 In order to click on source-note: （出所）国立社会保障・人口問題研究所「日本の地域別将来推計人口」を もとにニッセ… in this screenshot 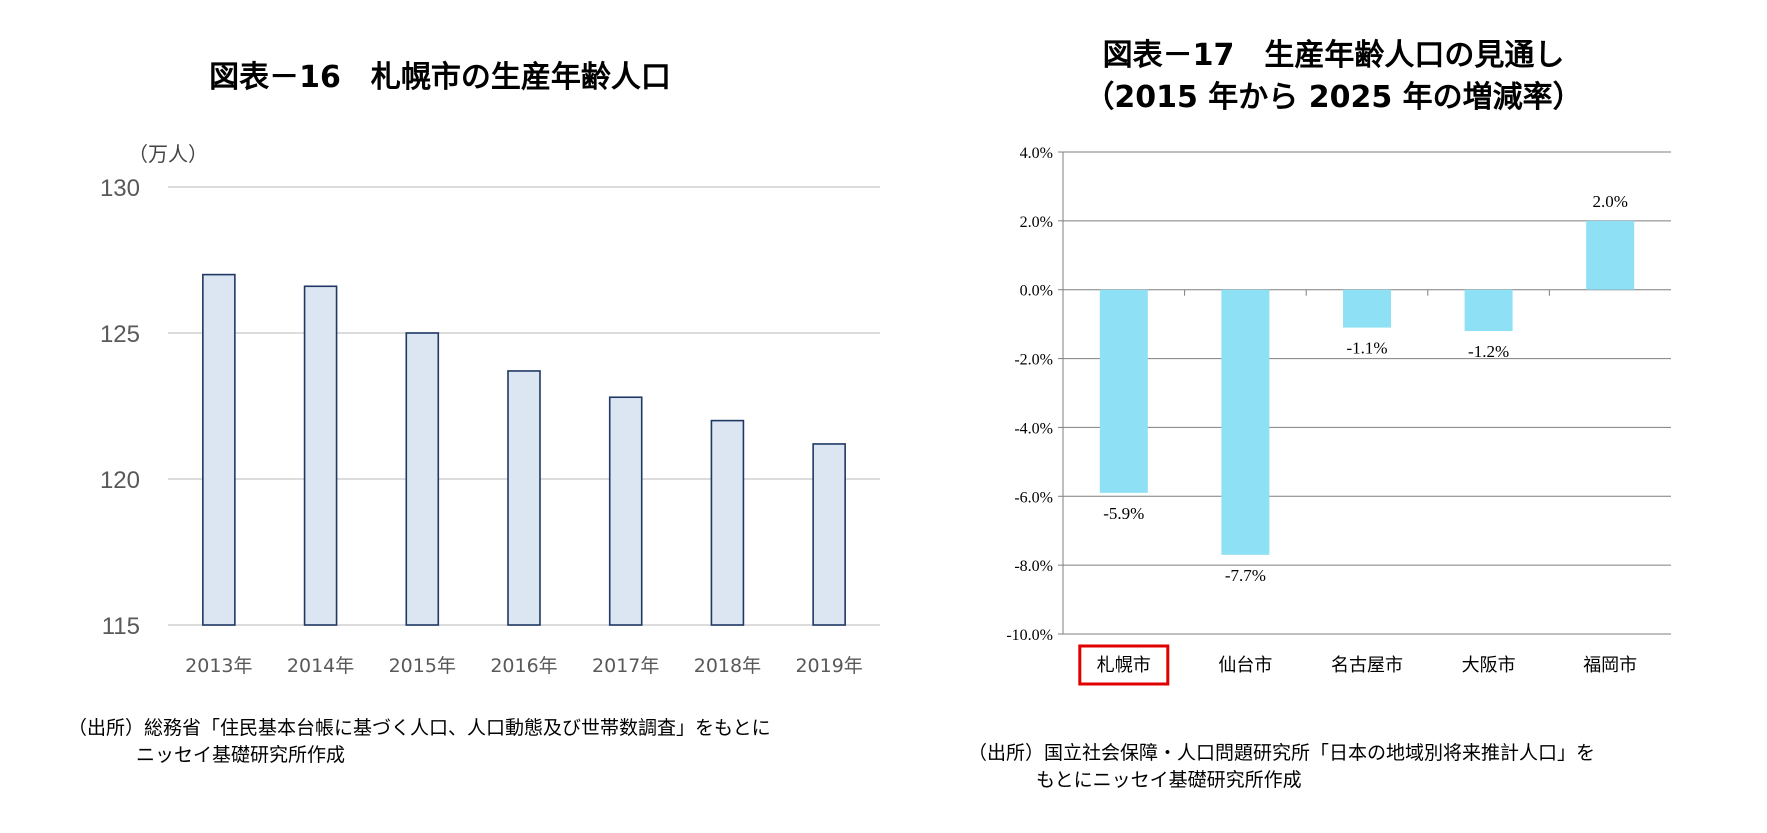, I will do `click(1281, 767)`.